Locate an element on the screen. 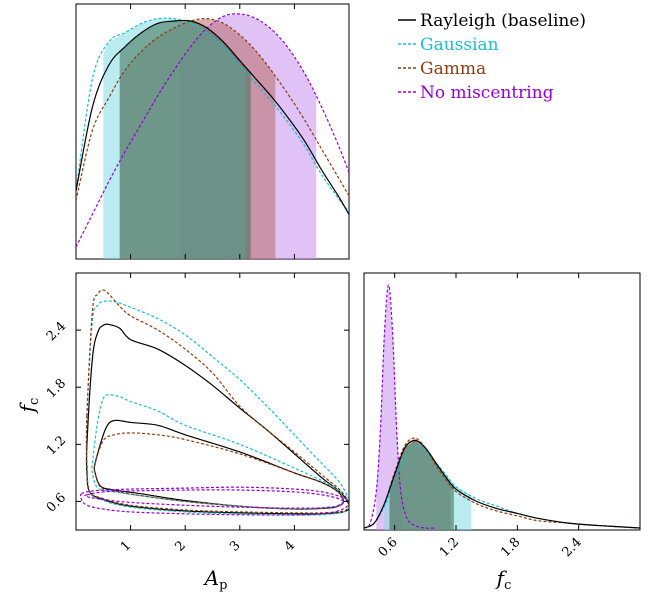 The height and width of the screenshot is (601, 653). legend-label-gaussian: Gaussian is located at coordinates (459, 45).